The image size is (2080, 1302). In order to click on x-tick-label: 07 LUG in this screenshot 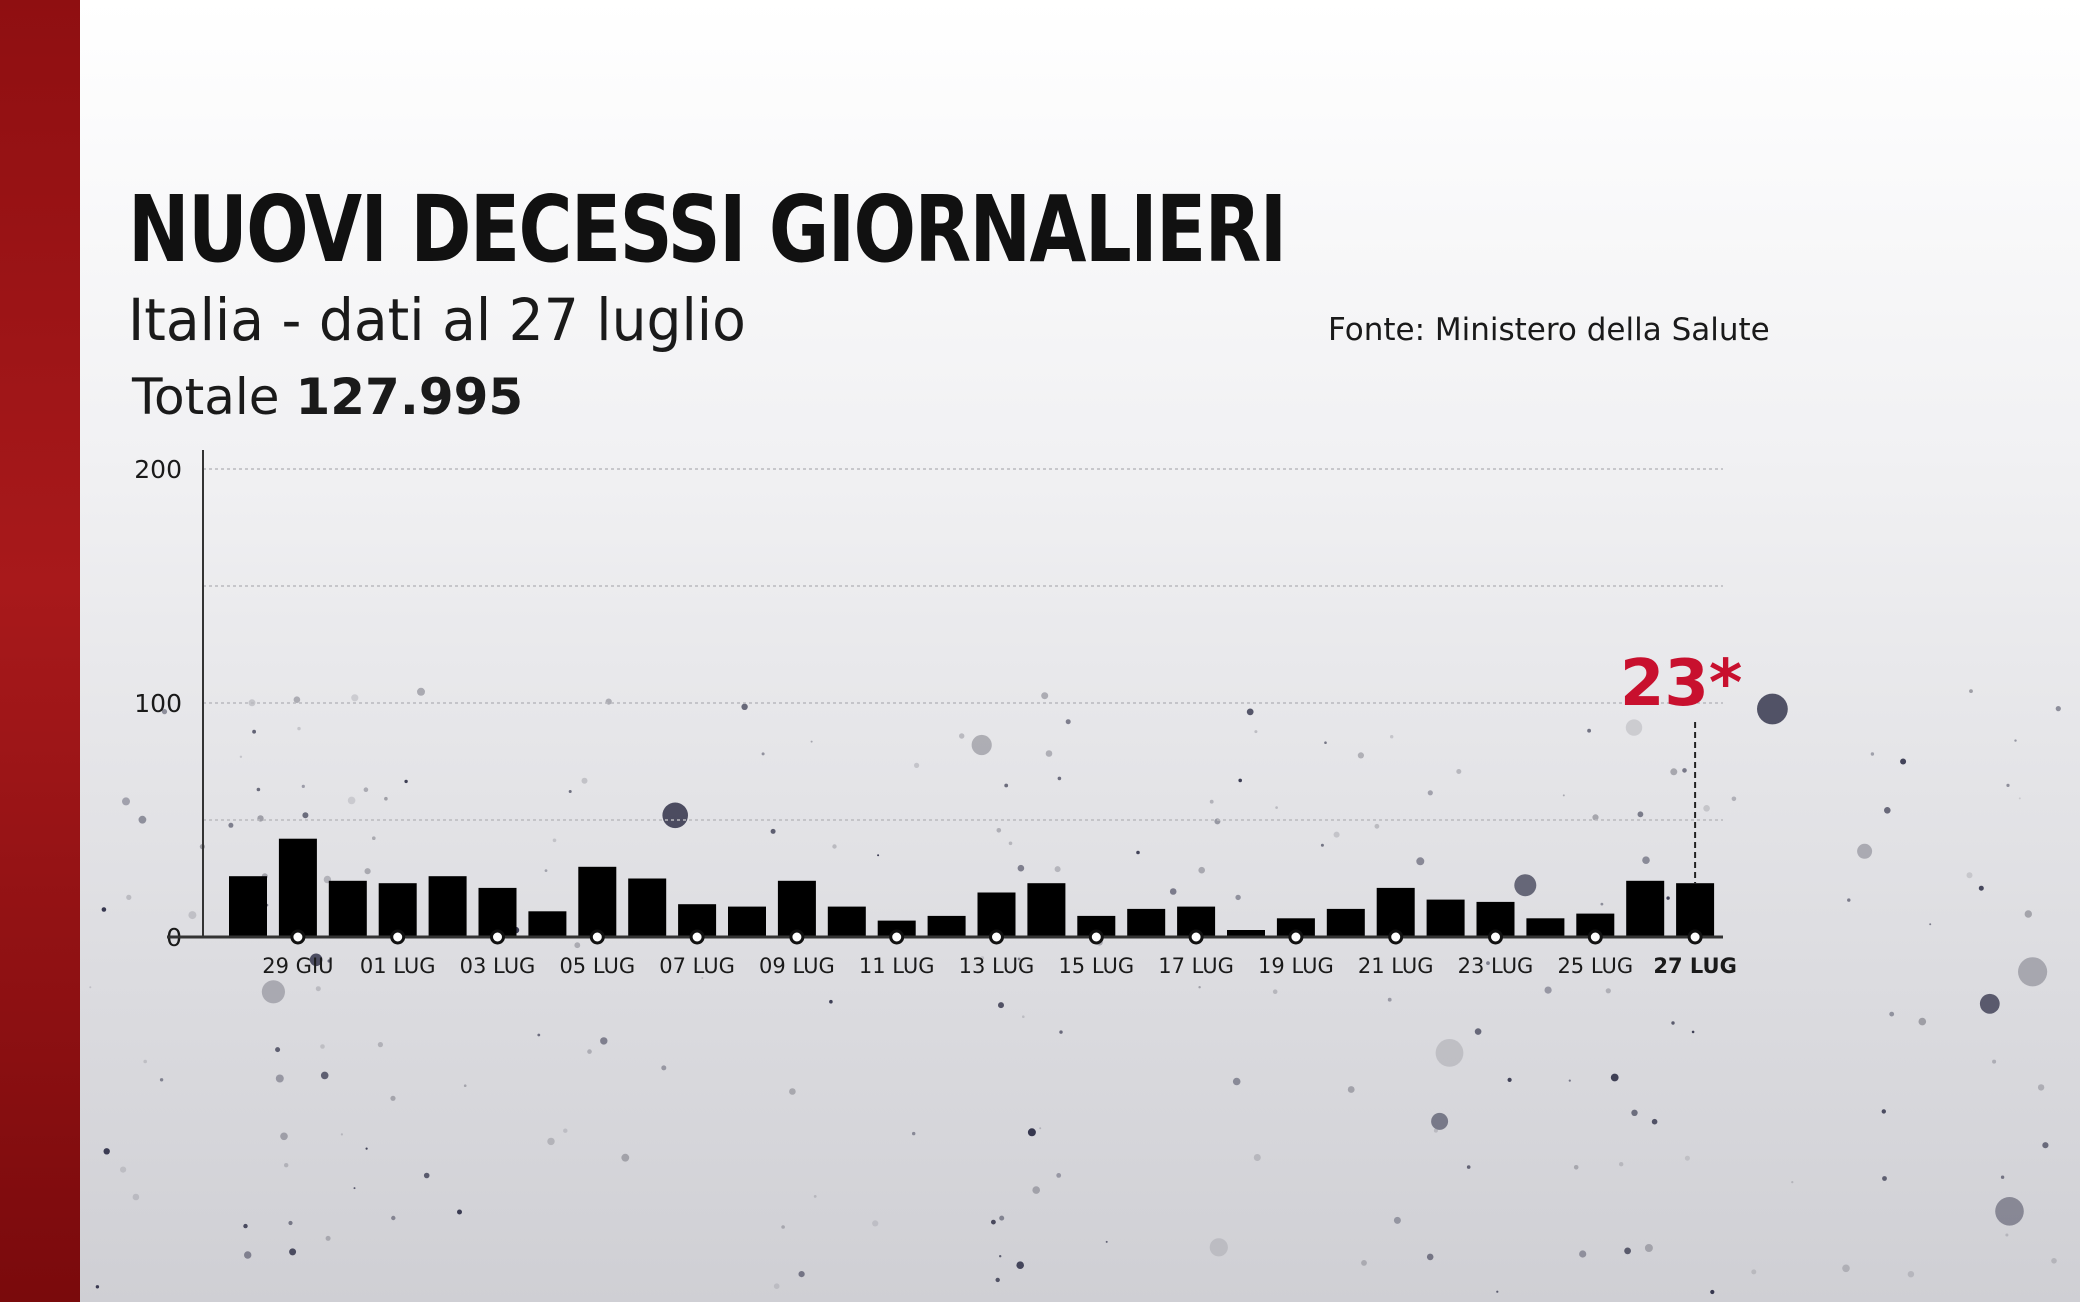, I will do `click(697, 966)`.